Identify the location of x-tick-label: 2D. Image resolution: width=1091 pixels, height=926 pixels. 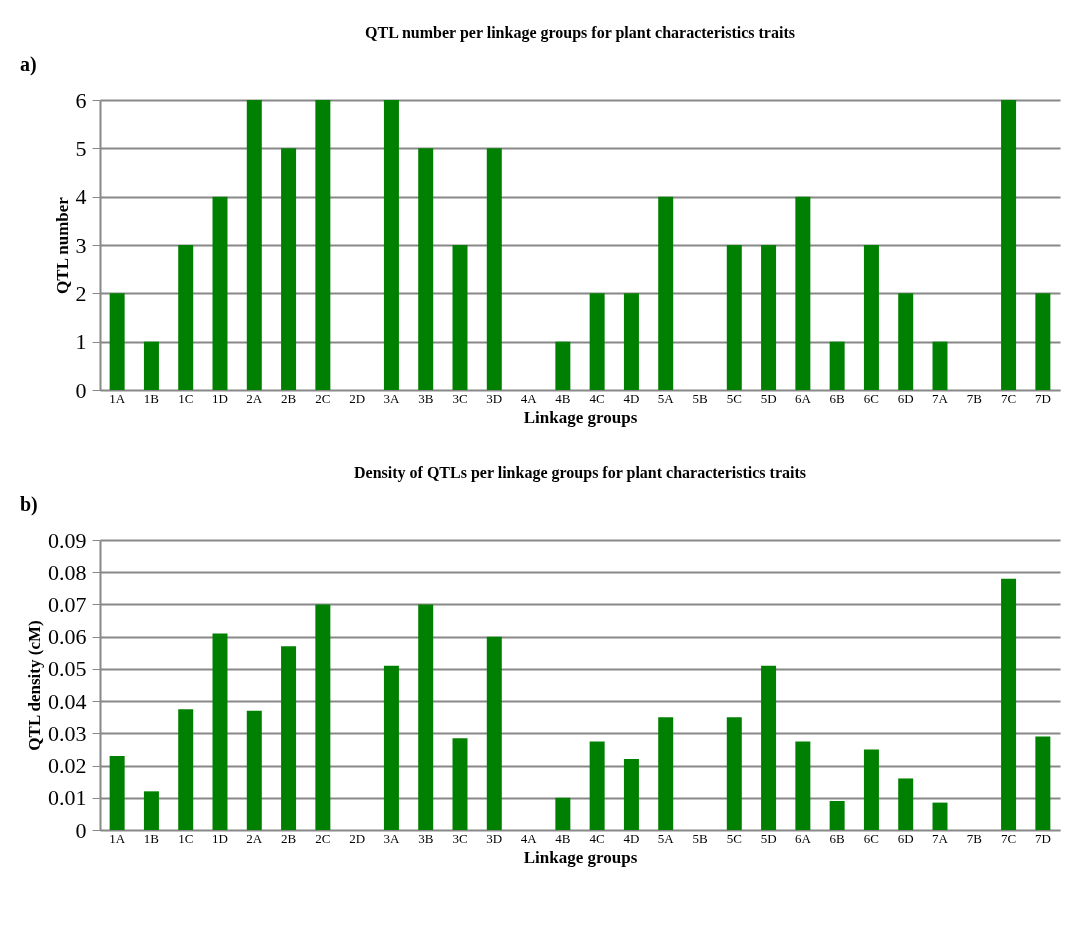
(357, 838).